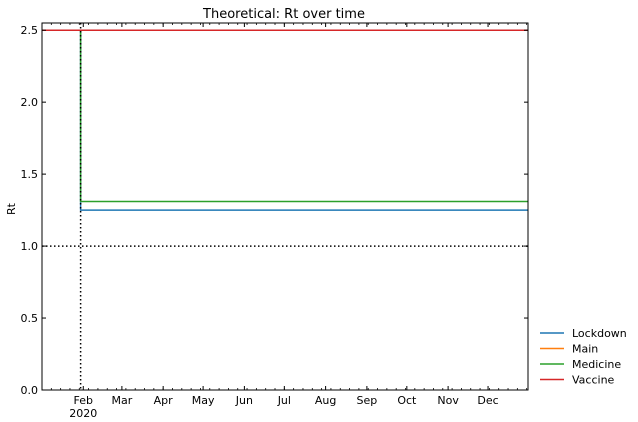 This screenshot has height=422, width=638. What do you see at coordinates (30, 246) in the screenshot?
I see `y-tick-label: 1.0` at bounding box center [30, 246].